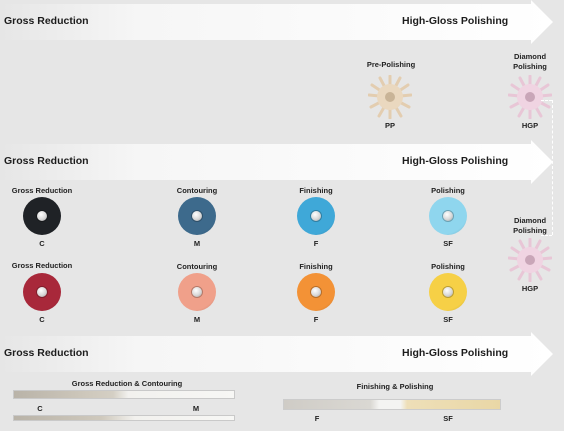 Image resolution: width=564 pixels, height=431 pixels. What do you see at coordinates (448, 216) in the screenshot?
I see `disc-superfine-lightblue` at bounding box center [448, 216].